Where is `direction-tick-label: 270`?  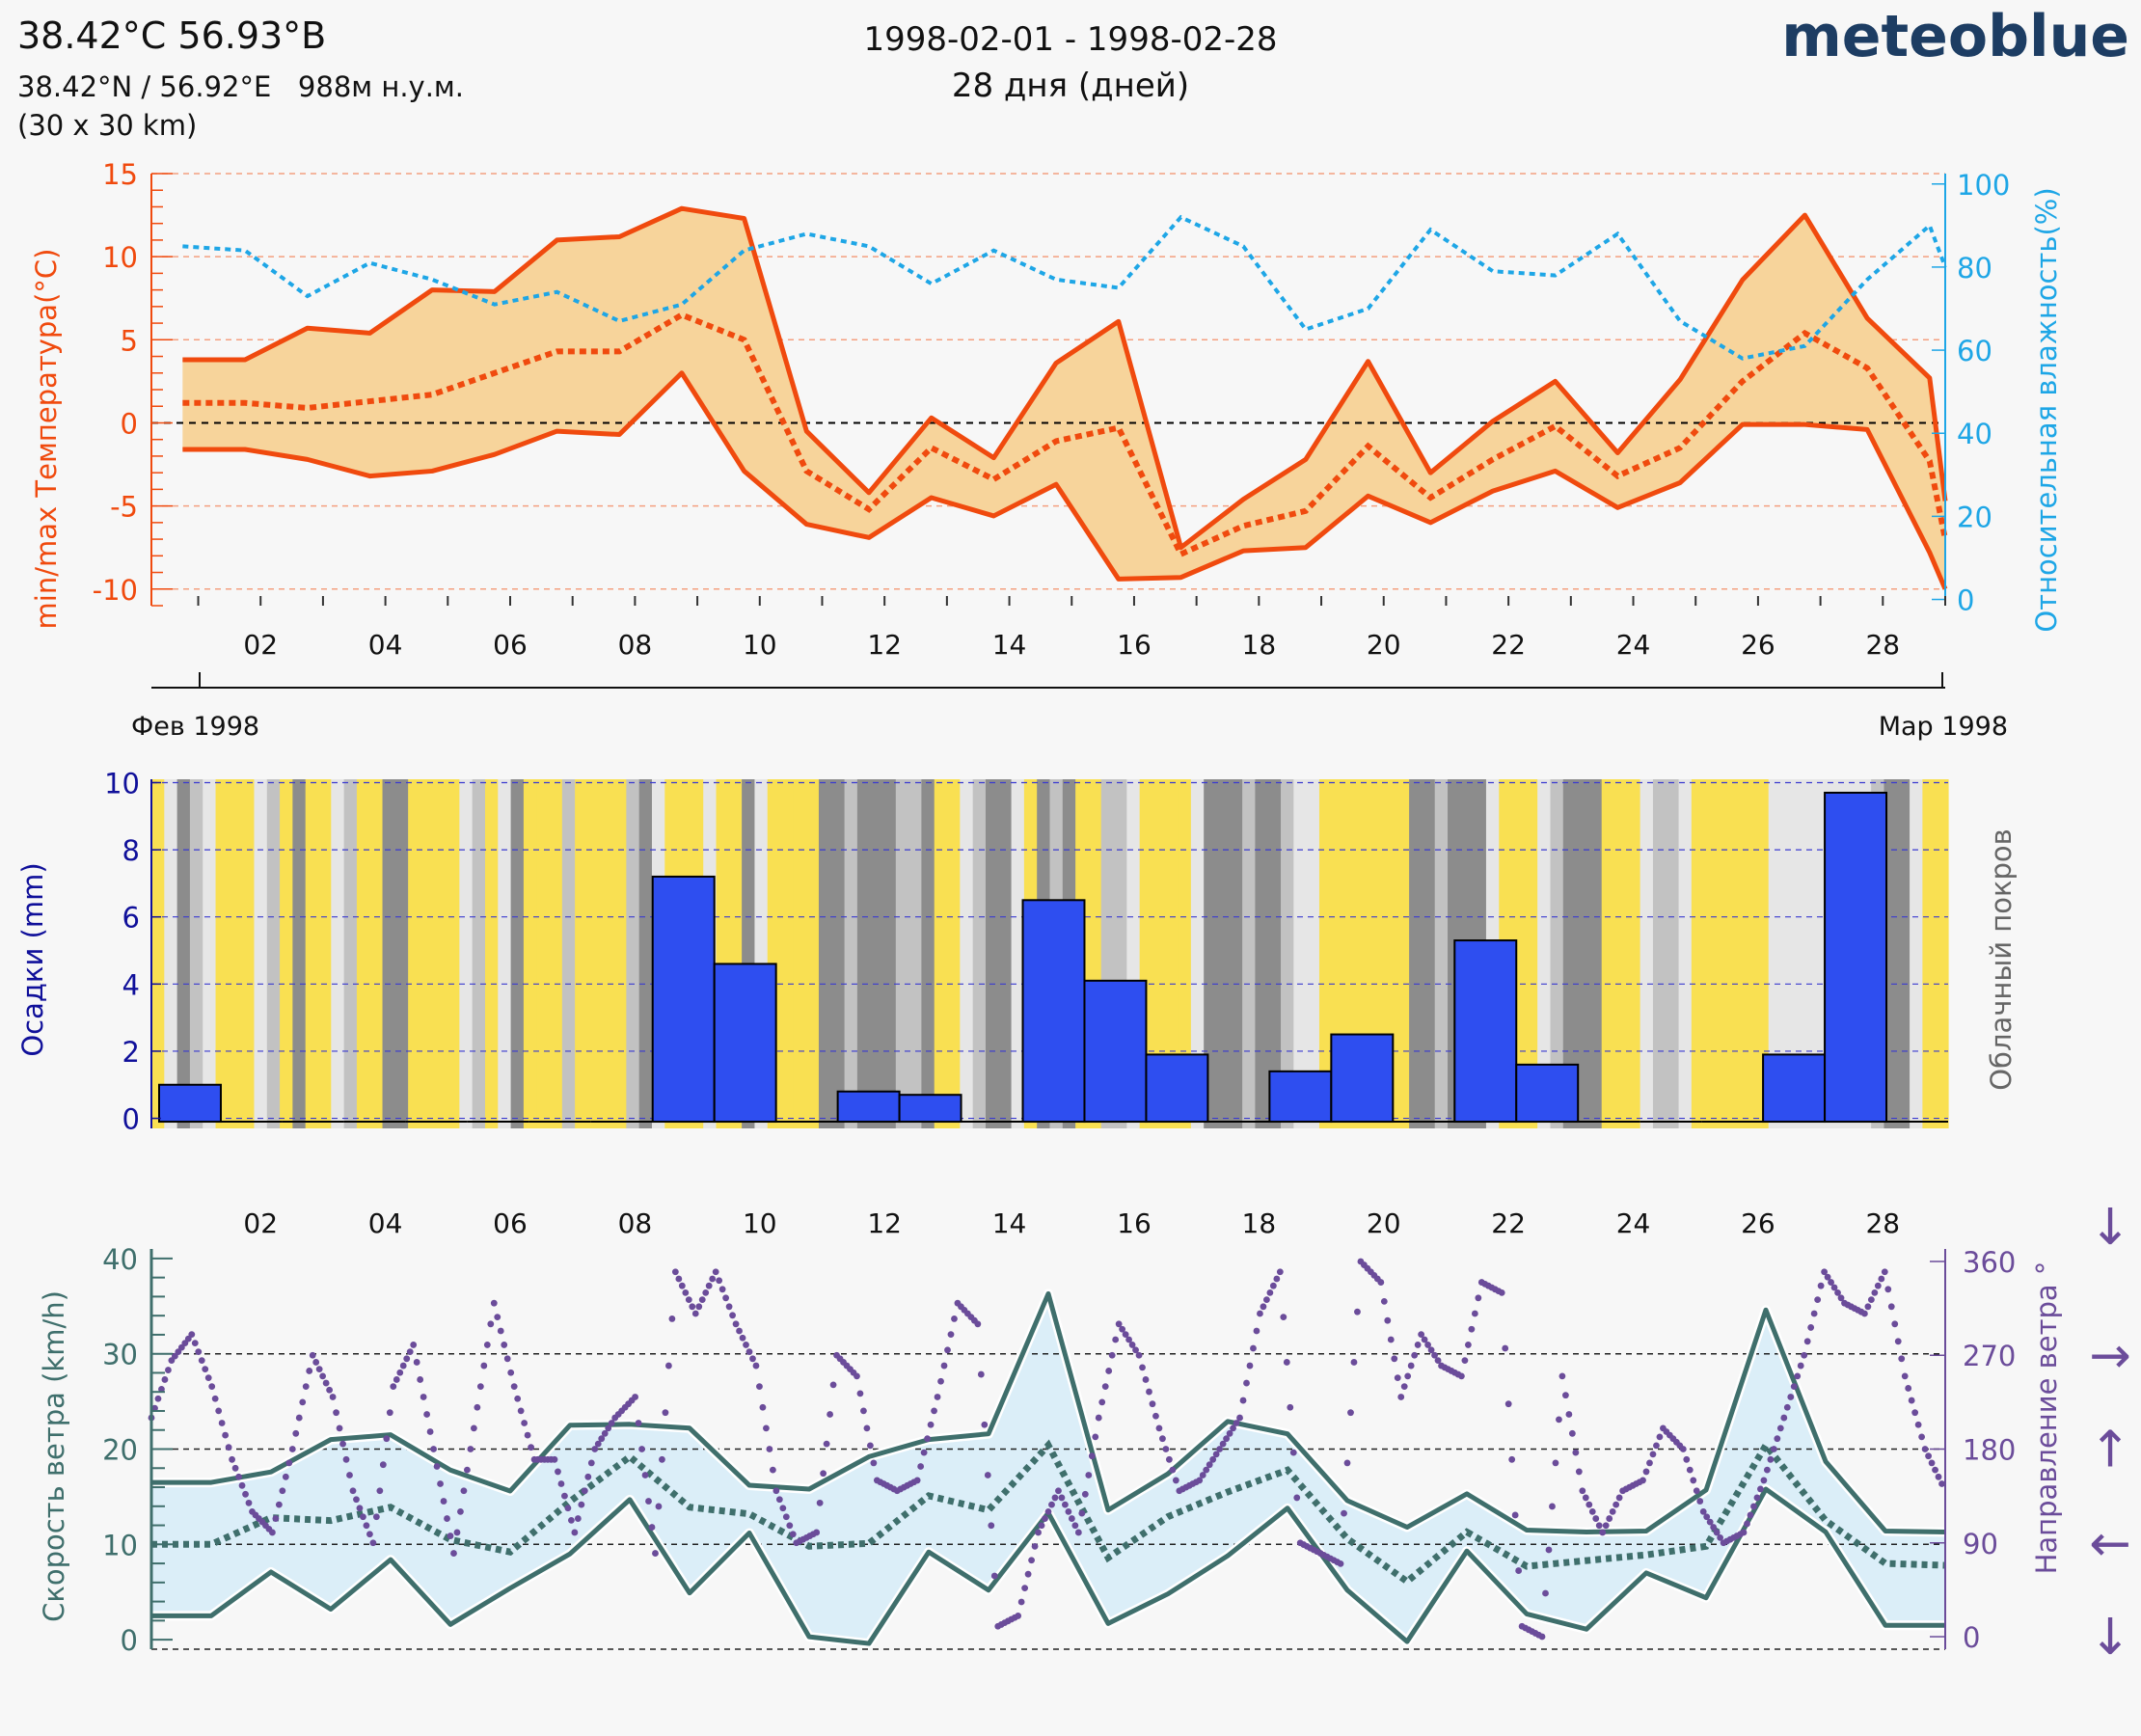 direction-tick-label: 270 is located at coordinates (1989, 1356).